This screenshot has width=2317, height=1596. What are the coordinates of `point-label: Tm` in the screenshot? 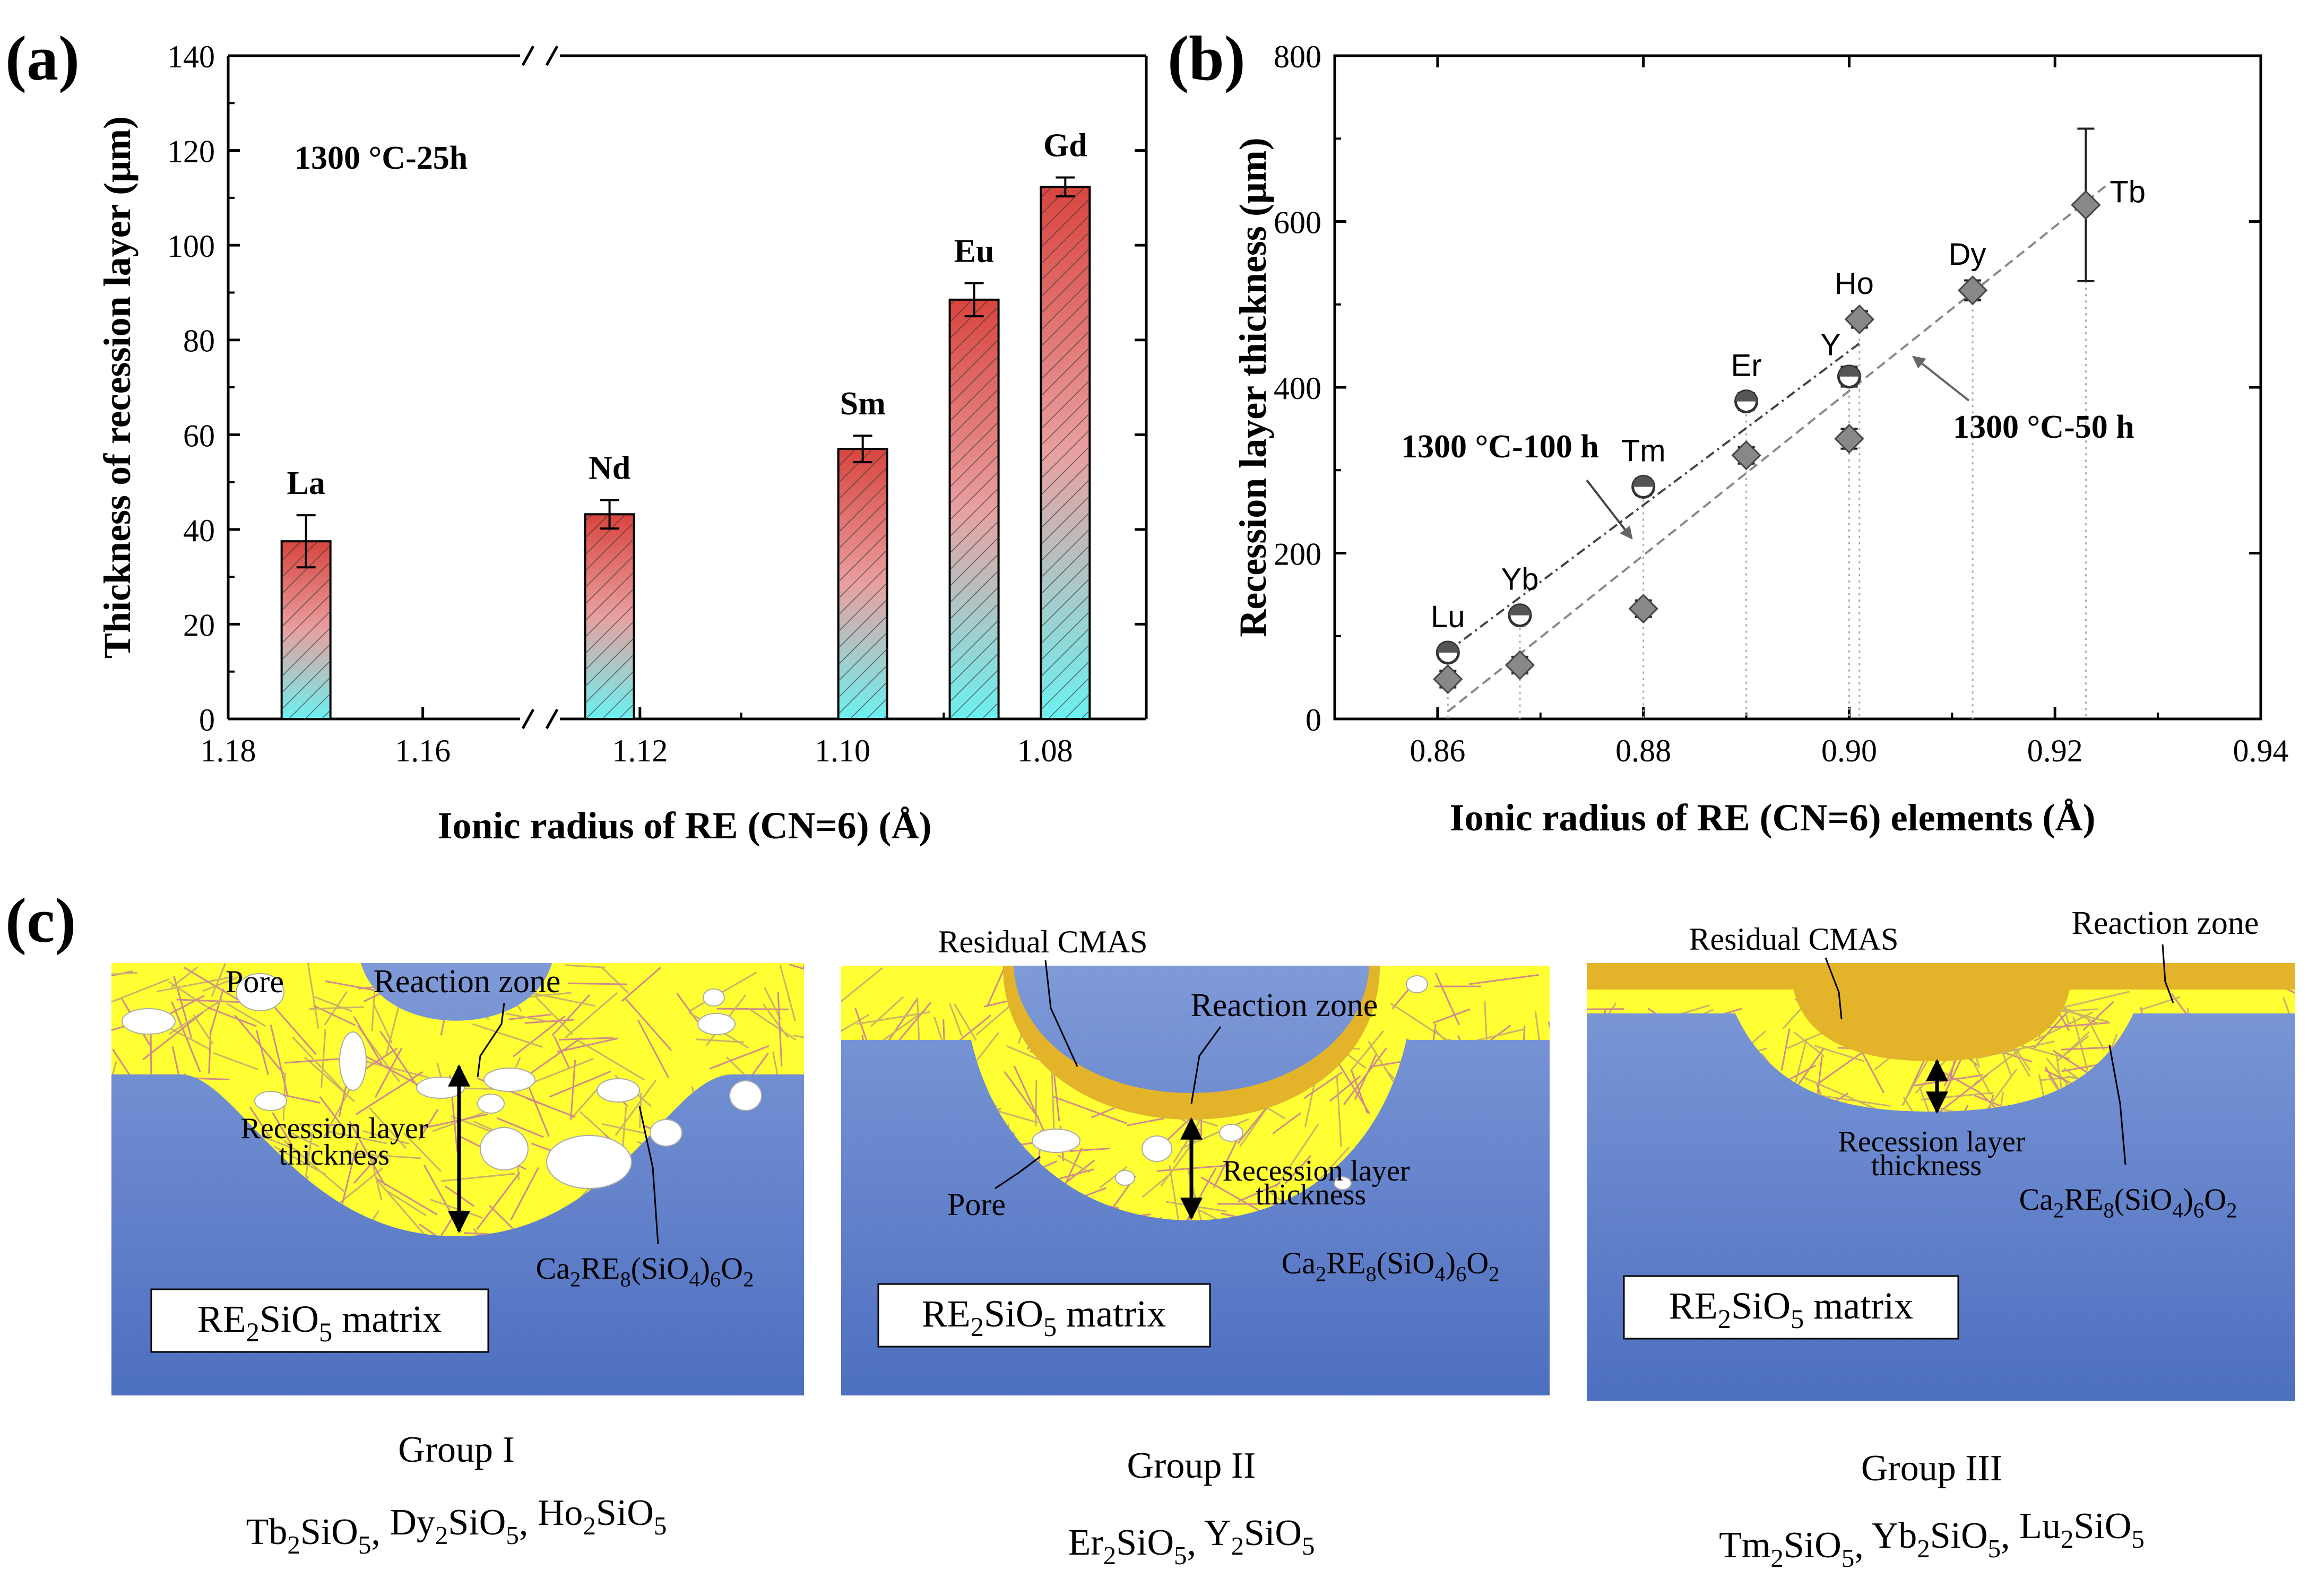 It's located at (1643, 451).